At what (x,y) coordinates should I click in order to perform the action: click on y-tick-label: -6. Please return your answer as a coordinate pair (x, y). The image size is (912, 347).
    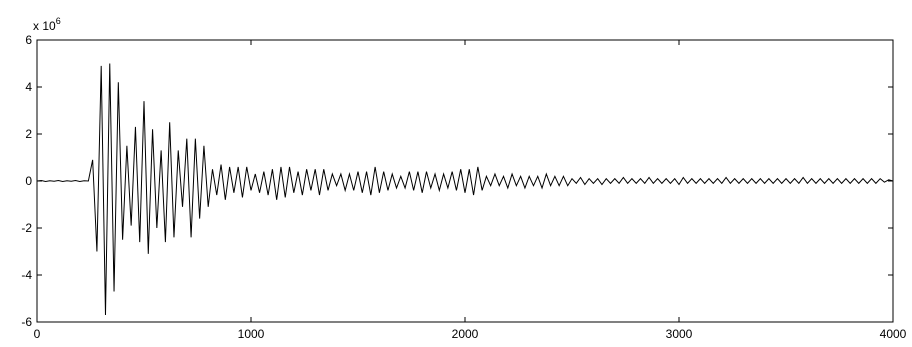
    Looking at the image, I should click on (26, 322).